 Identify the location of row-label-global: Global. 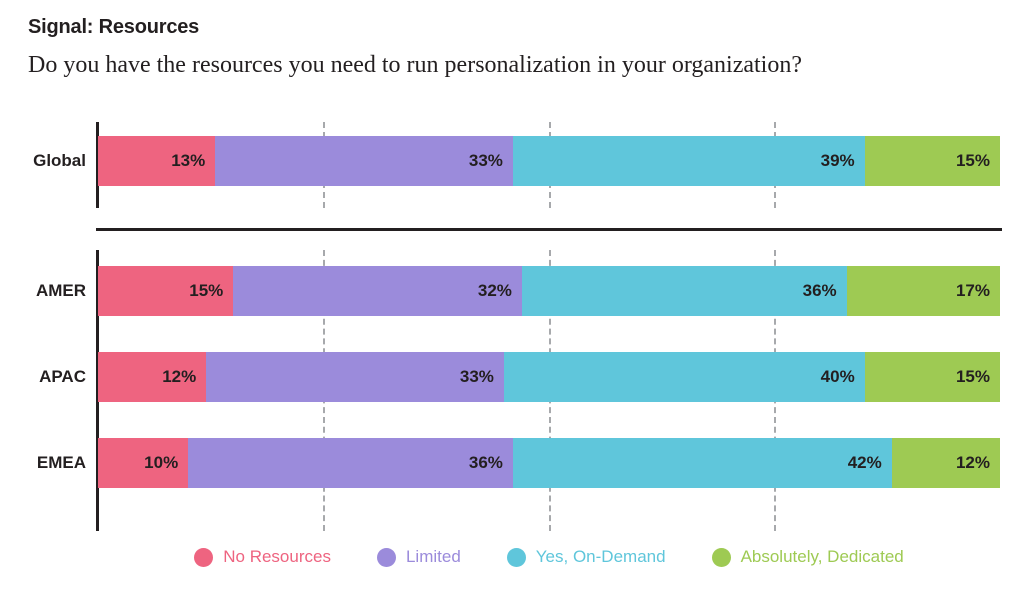
(59, 160).